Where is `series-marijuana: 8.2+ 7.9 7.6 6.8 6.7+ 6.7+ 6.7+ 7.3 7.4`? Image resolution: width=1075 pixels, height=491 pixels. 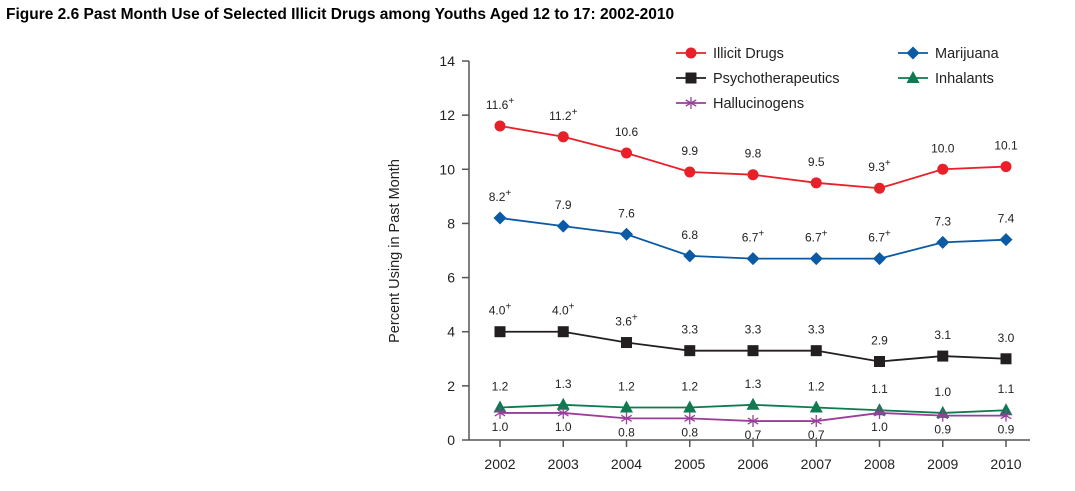
series-marijuana: 8.2+ 7.9 7.6 6.8 6.7+ 6.7+ 6.7+ 7.3 7.4 is located at coordinates (752, 227).